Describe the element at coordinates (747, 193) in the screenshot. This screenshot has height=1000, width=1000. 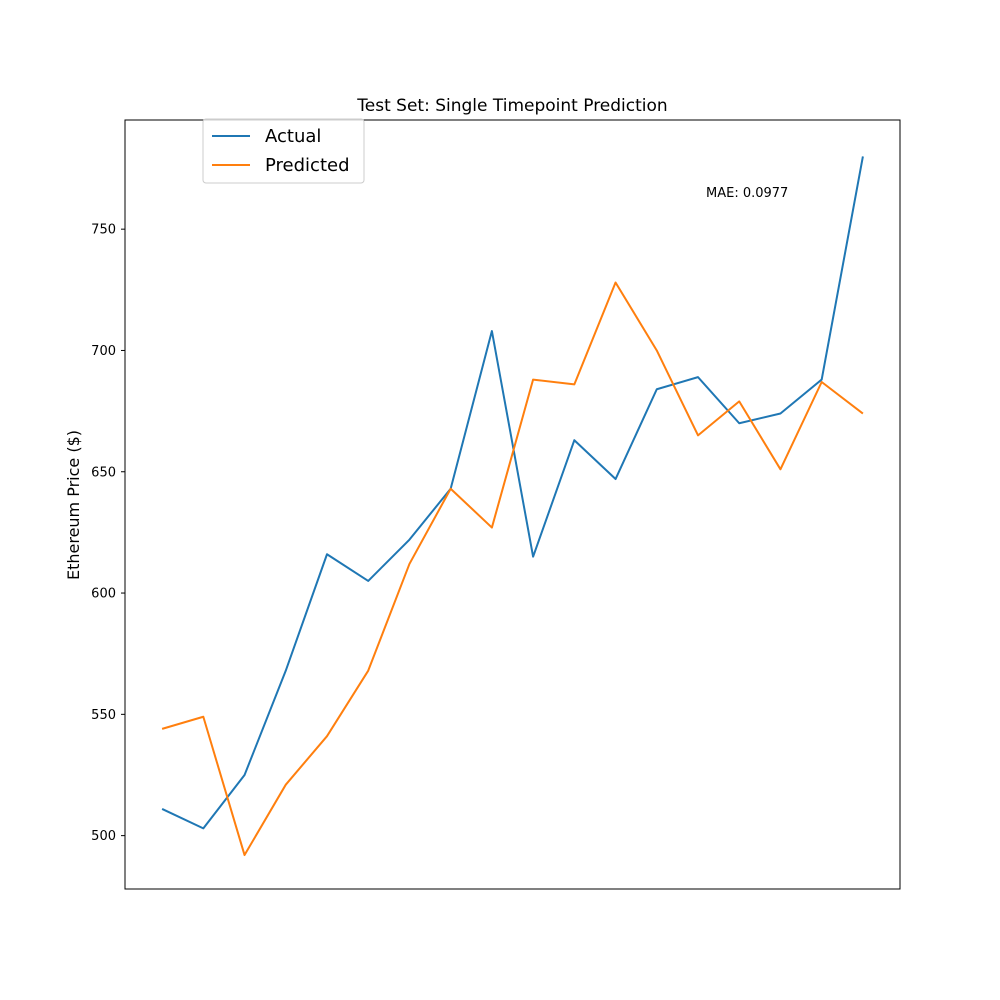
I see `mae-annotation: MAE: 0.0977` at that location.